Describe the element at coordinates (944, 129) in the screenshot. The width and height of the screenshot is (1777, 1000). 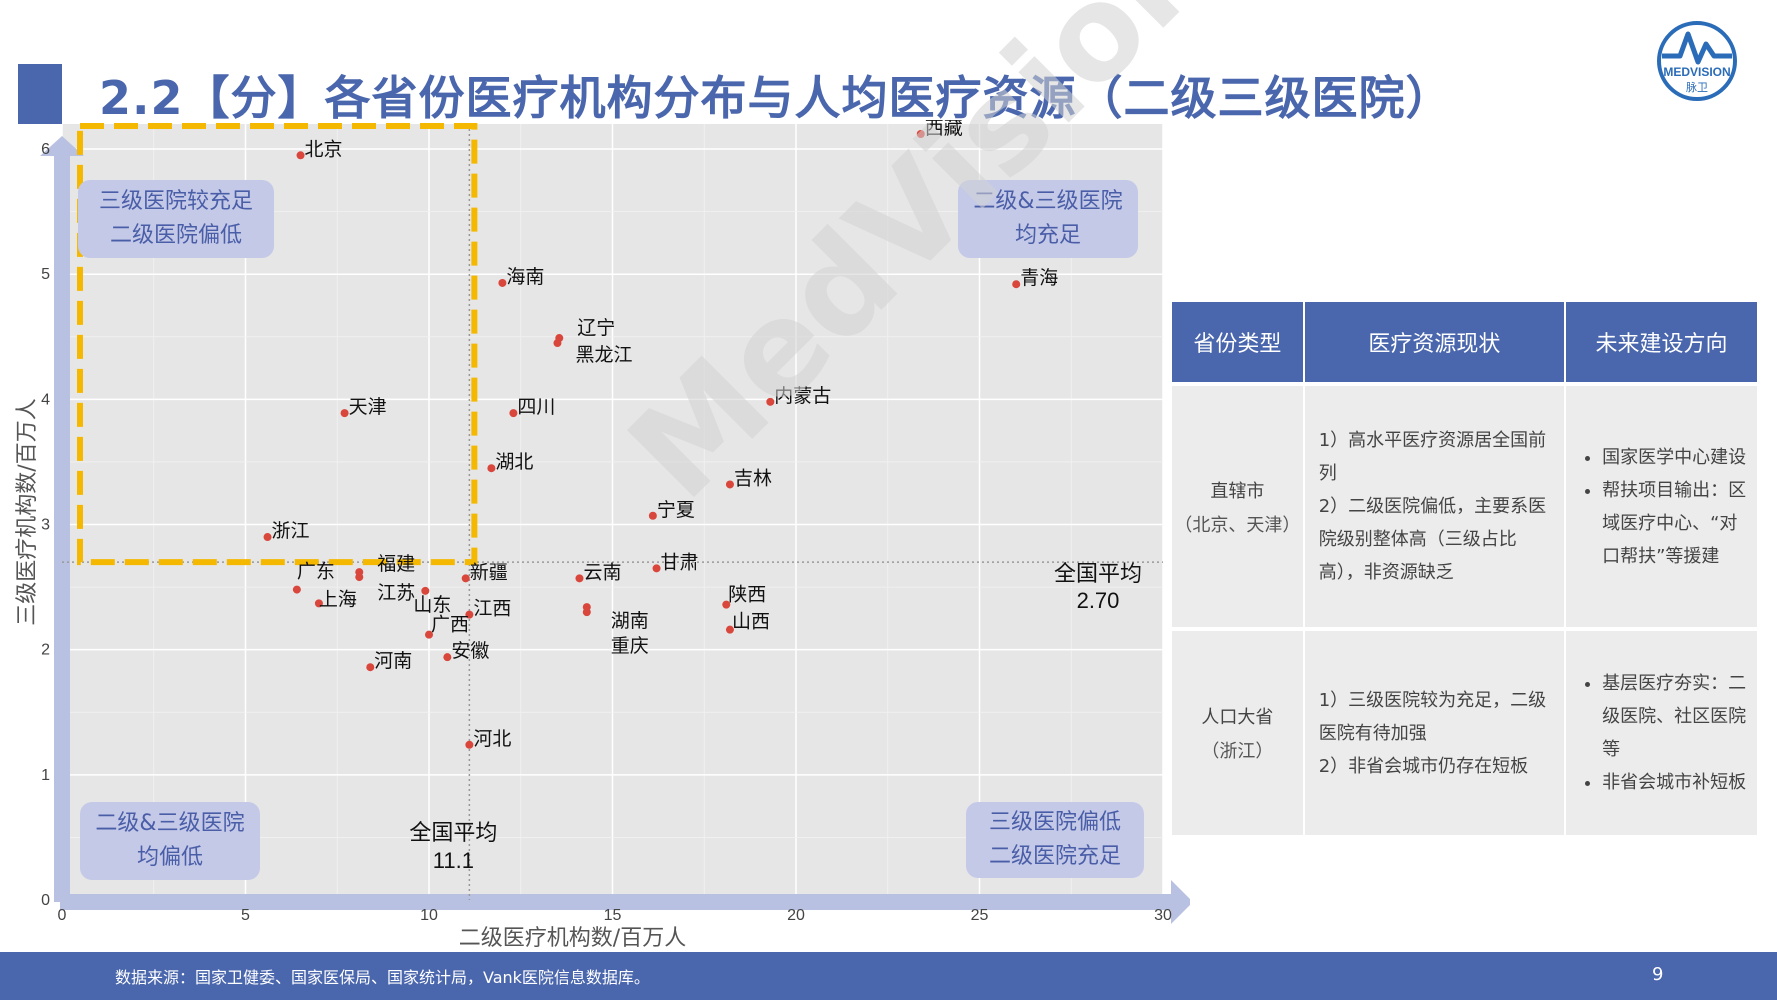
I see `point-label: 西藏` at that location.